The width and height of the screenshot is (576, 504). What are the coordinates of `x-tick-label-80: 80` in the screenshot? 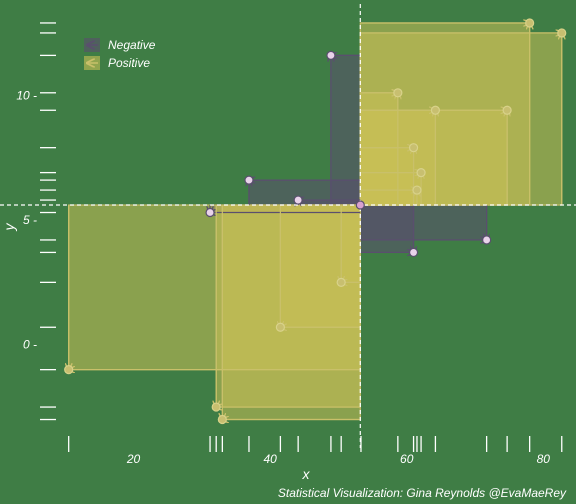 It's located at (544, 459).